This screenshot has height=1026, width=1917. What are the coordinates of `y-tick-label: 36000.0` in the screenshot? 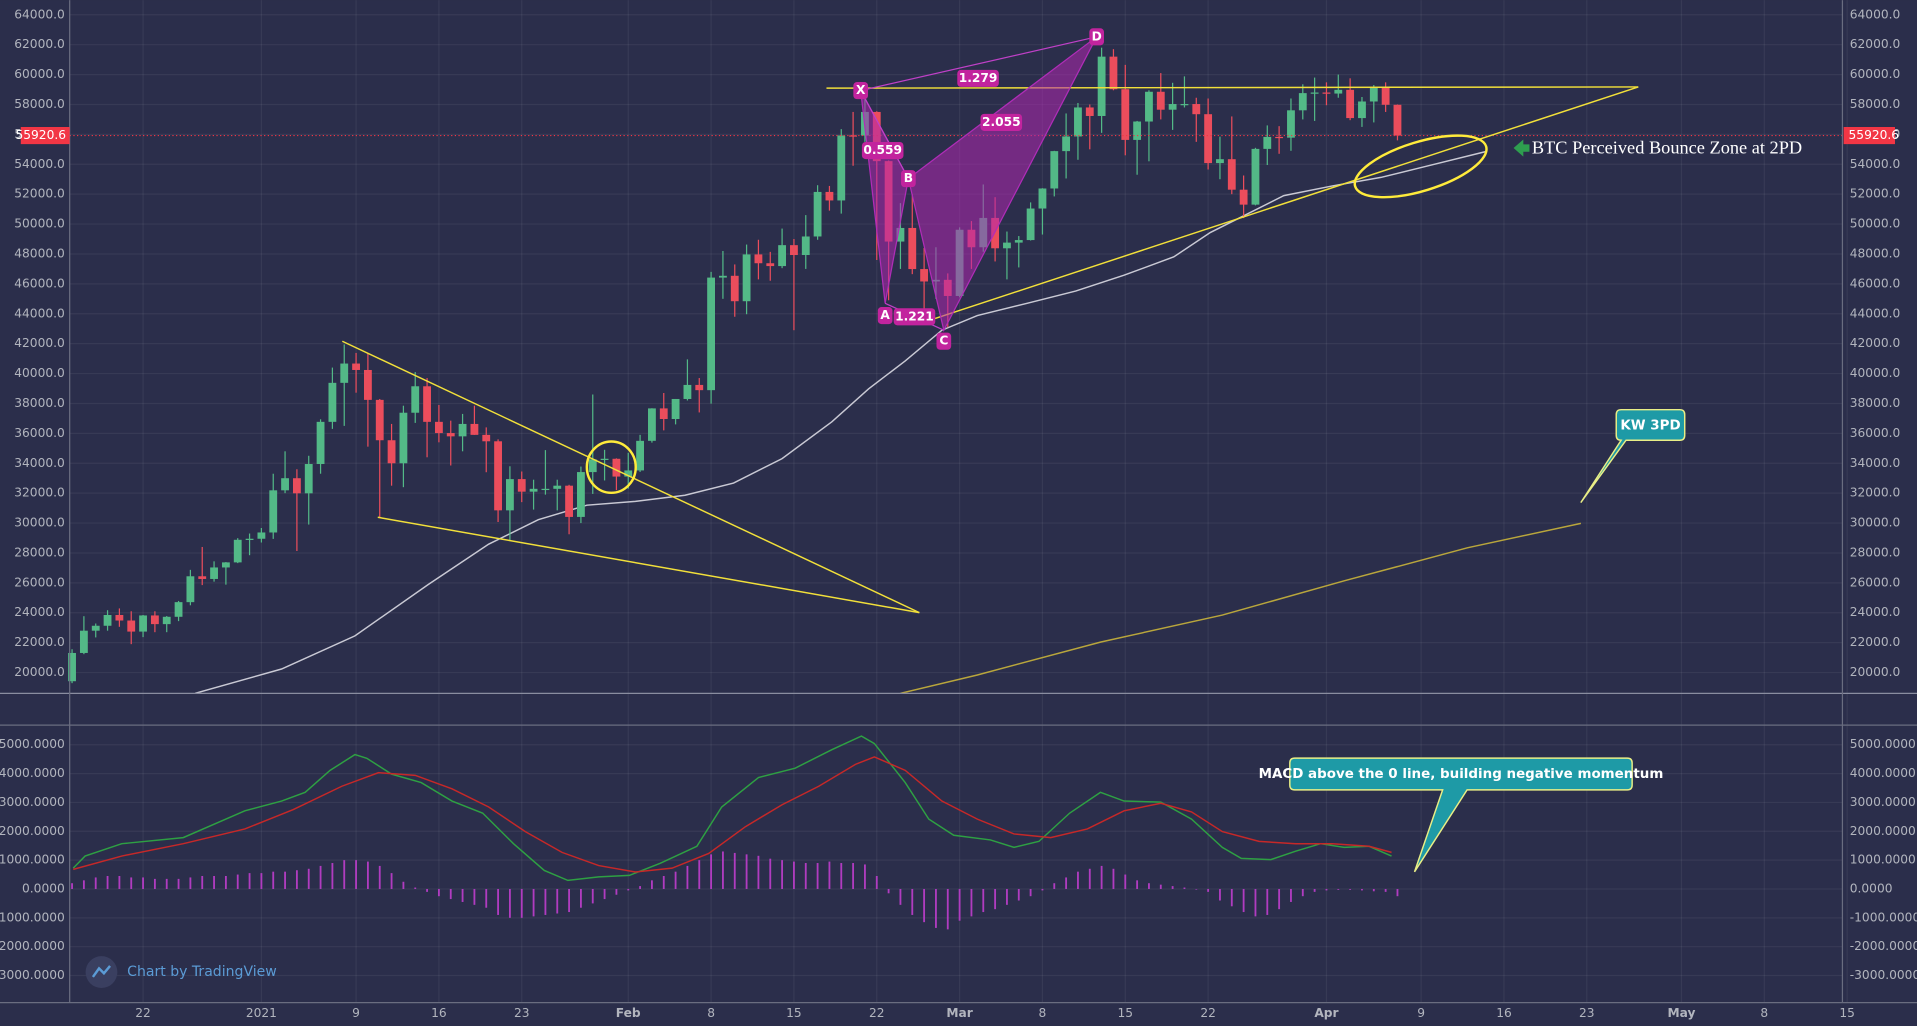 It's located at (39, 433).